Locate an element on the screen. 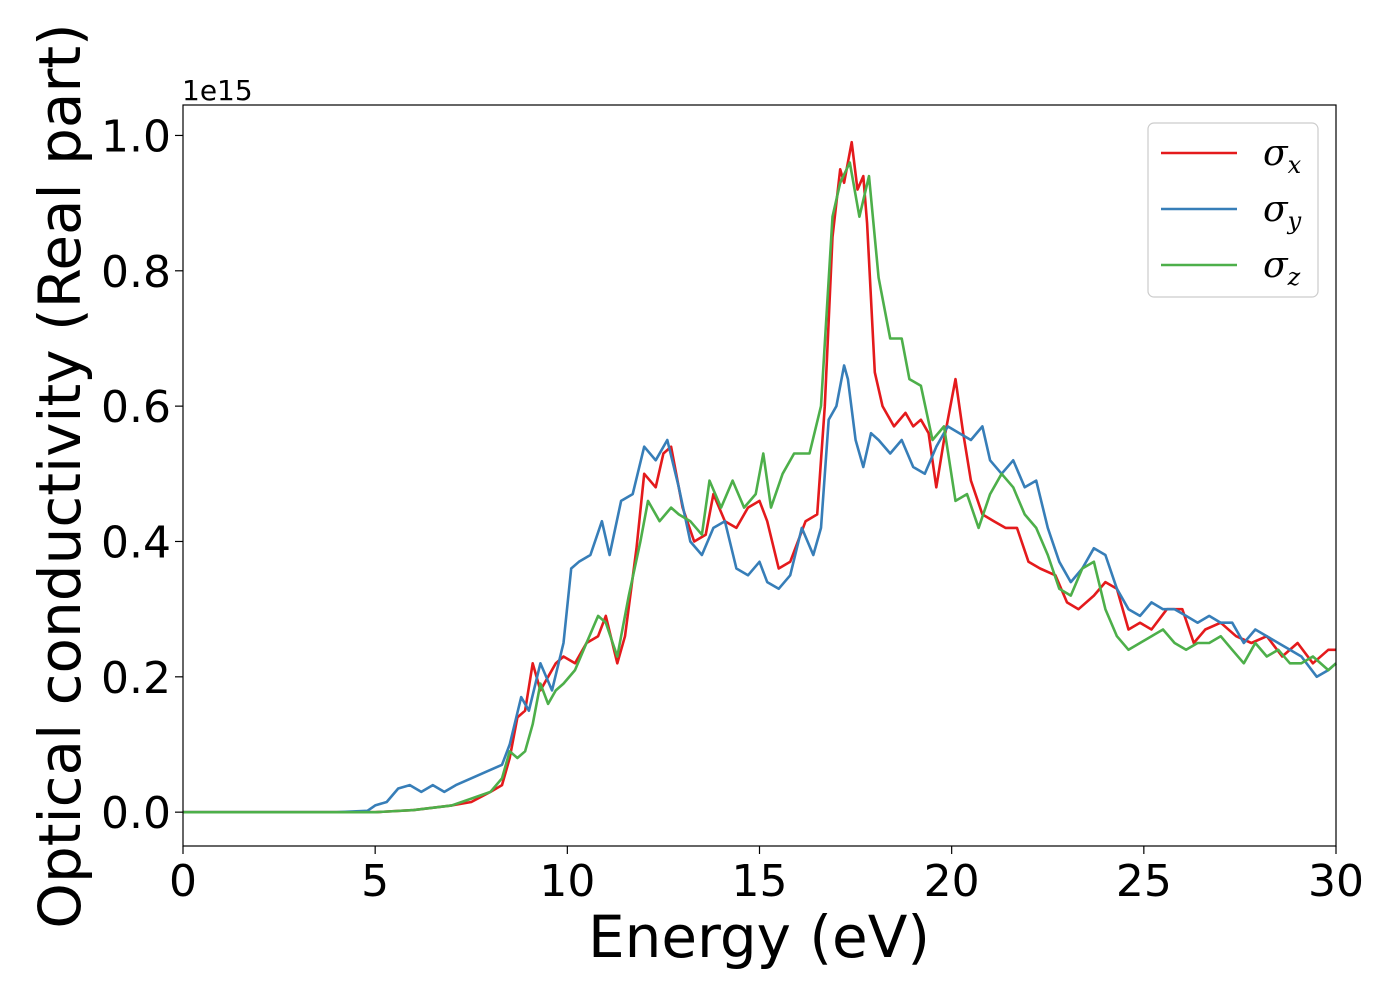  y-tick-label: 0.0 is located at coordinates (136, 813).